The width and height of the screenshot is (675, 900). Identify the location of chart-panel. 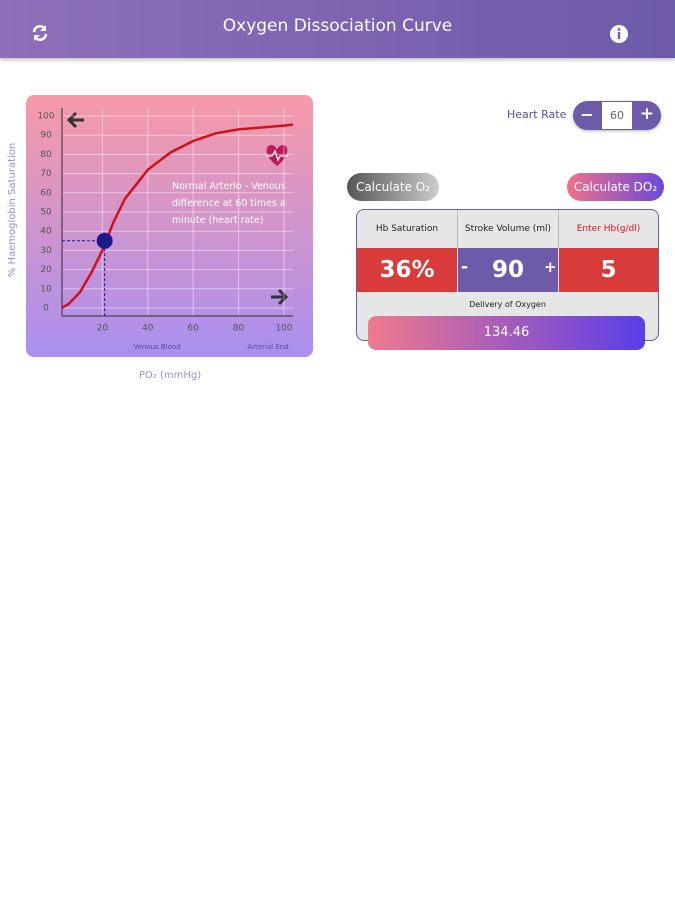
(169, 226).